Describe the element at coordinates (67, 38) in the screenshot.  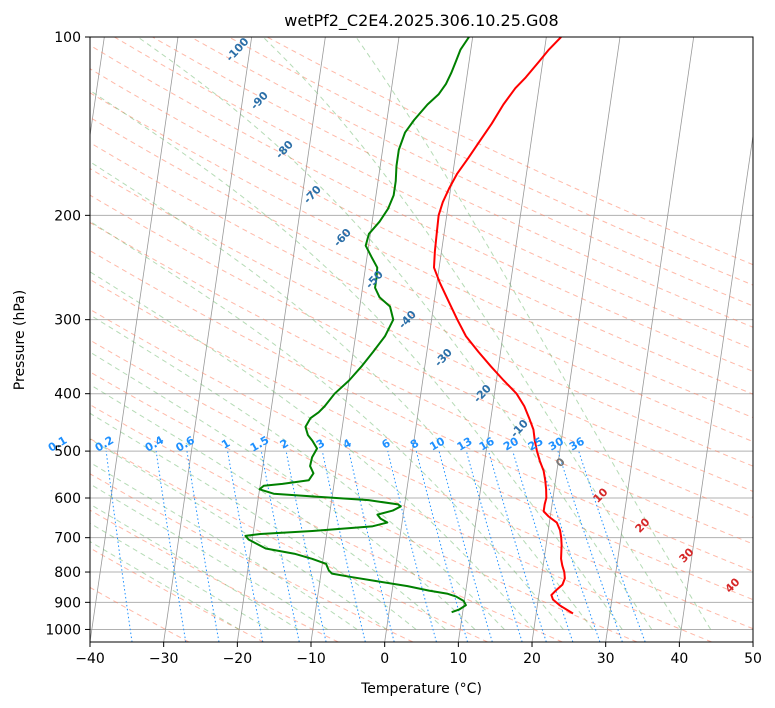
I see `y-tick-label: 100` at that location.